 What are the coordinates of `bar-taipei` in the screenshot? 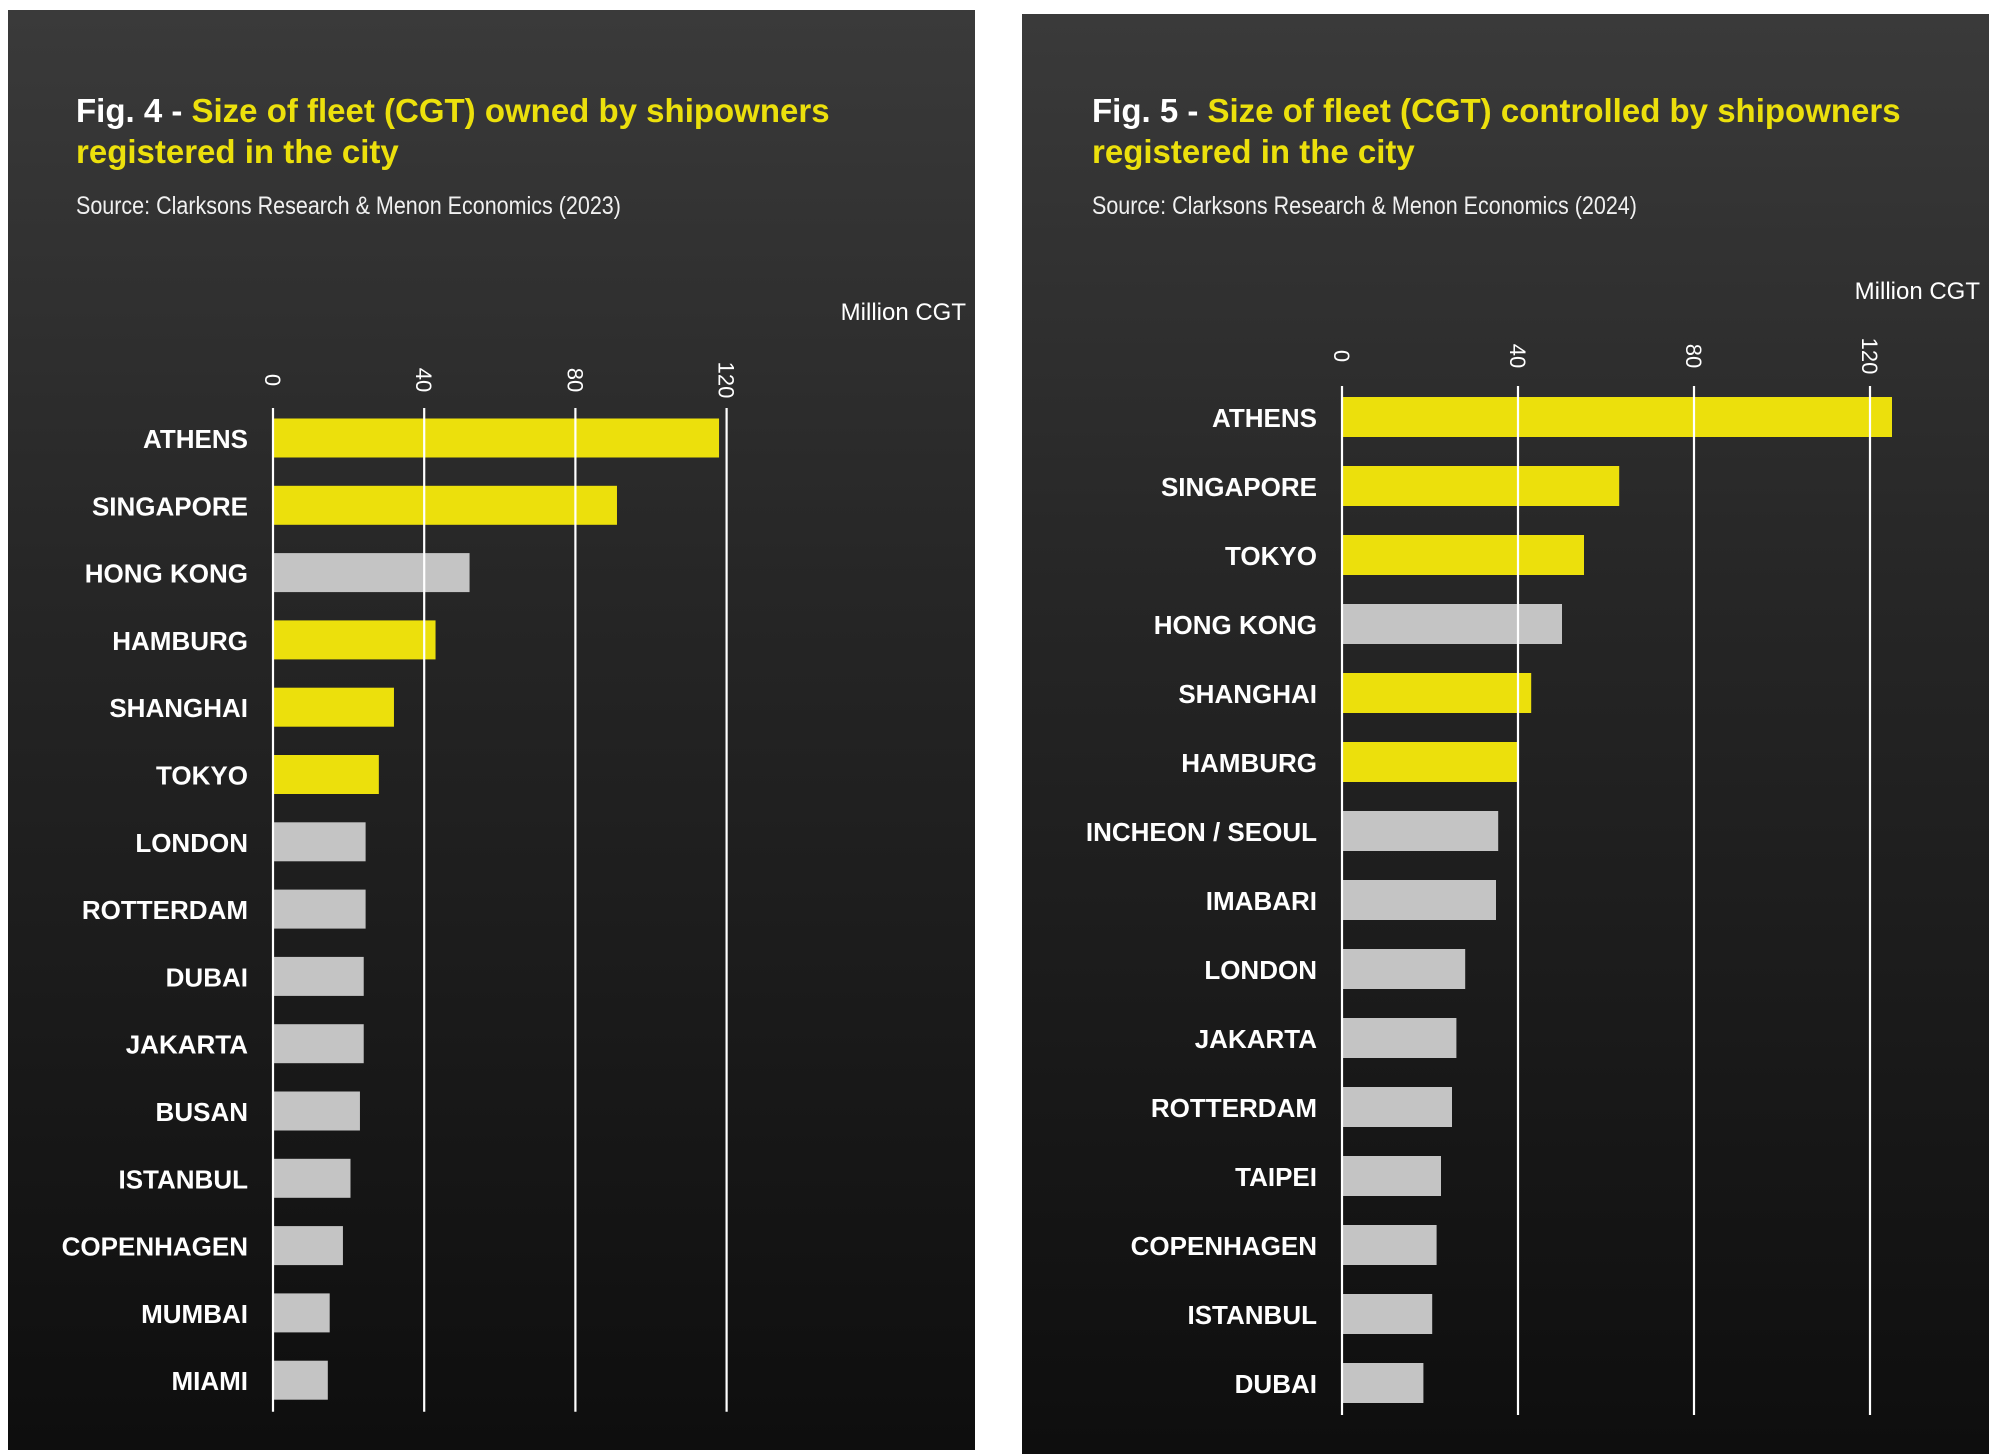 It's located at (1391, 1176).